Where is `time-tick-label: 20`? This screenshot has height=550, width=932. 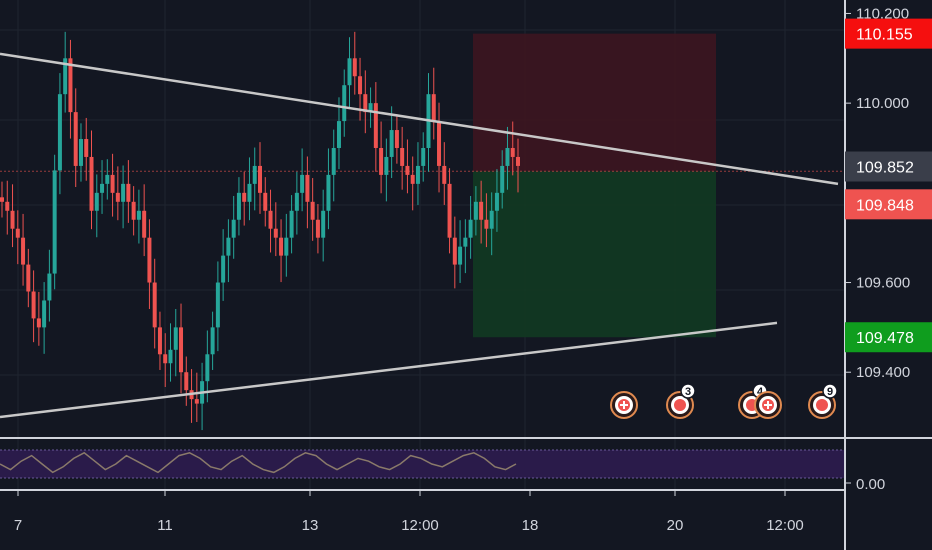
time-tick-label: 20 is located at coordinates (675, 525).